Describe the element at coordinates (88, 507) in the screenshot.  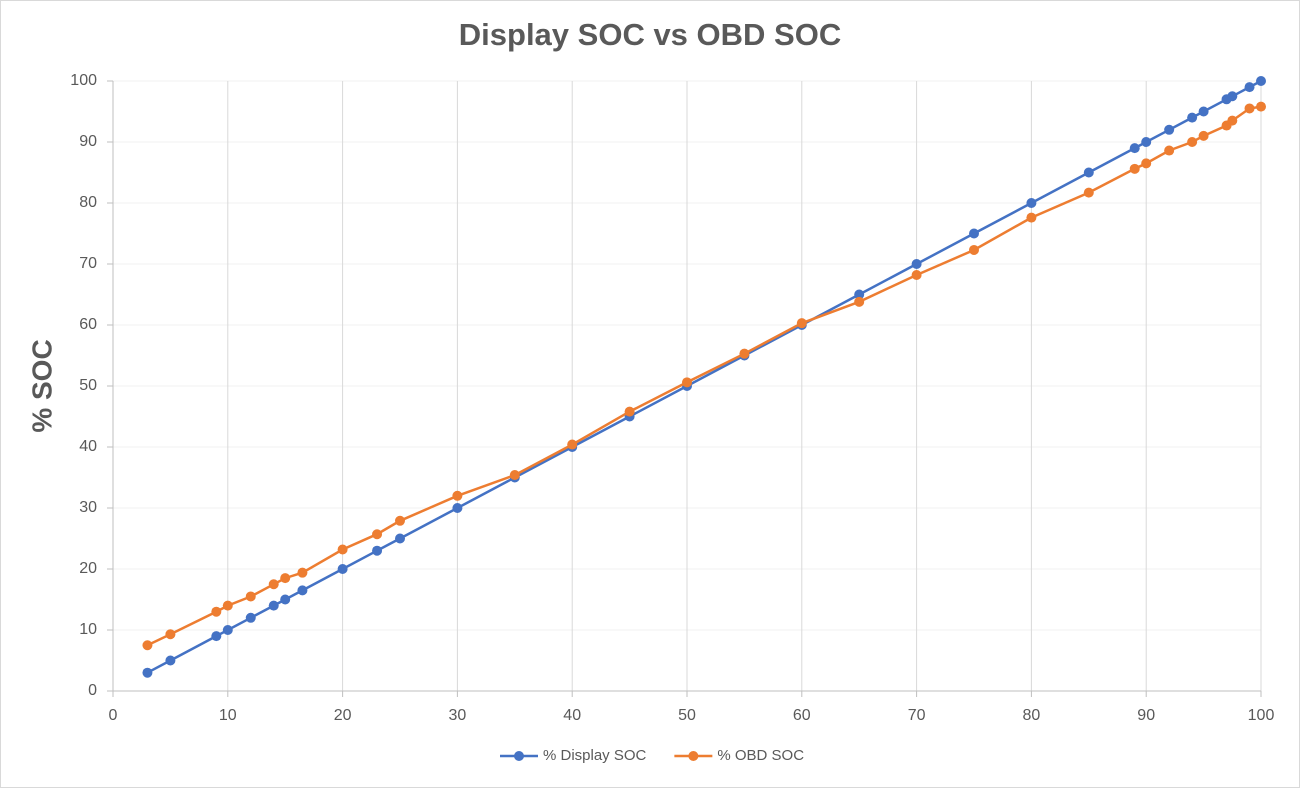
I see `y-tick-label: 30` at that location.